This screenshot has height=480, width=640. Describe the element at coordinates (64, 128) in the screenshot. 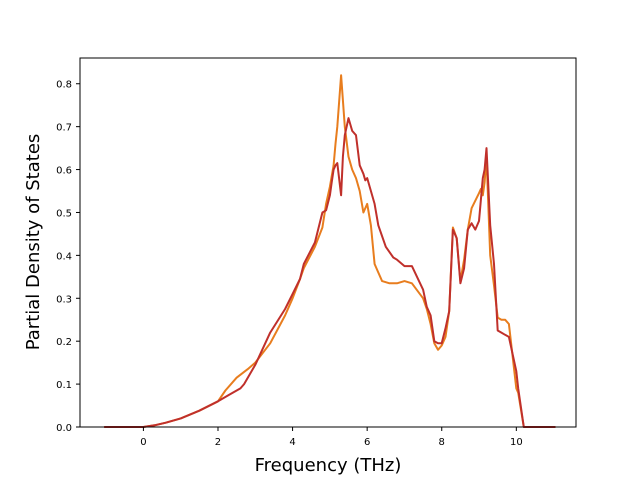

I see `y-tick-label: 0.7` at that location.